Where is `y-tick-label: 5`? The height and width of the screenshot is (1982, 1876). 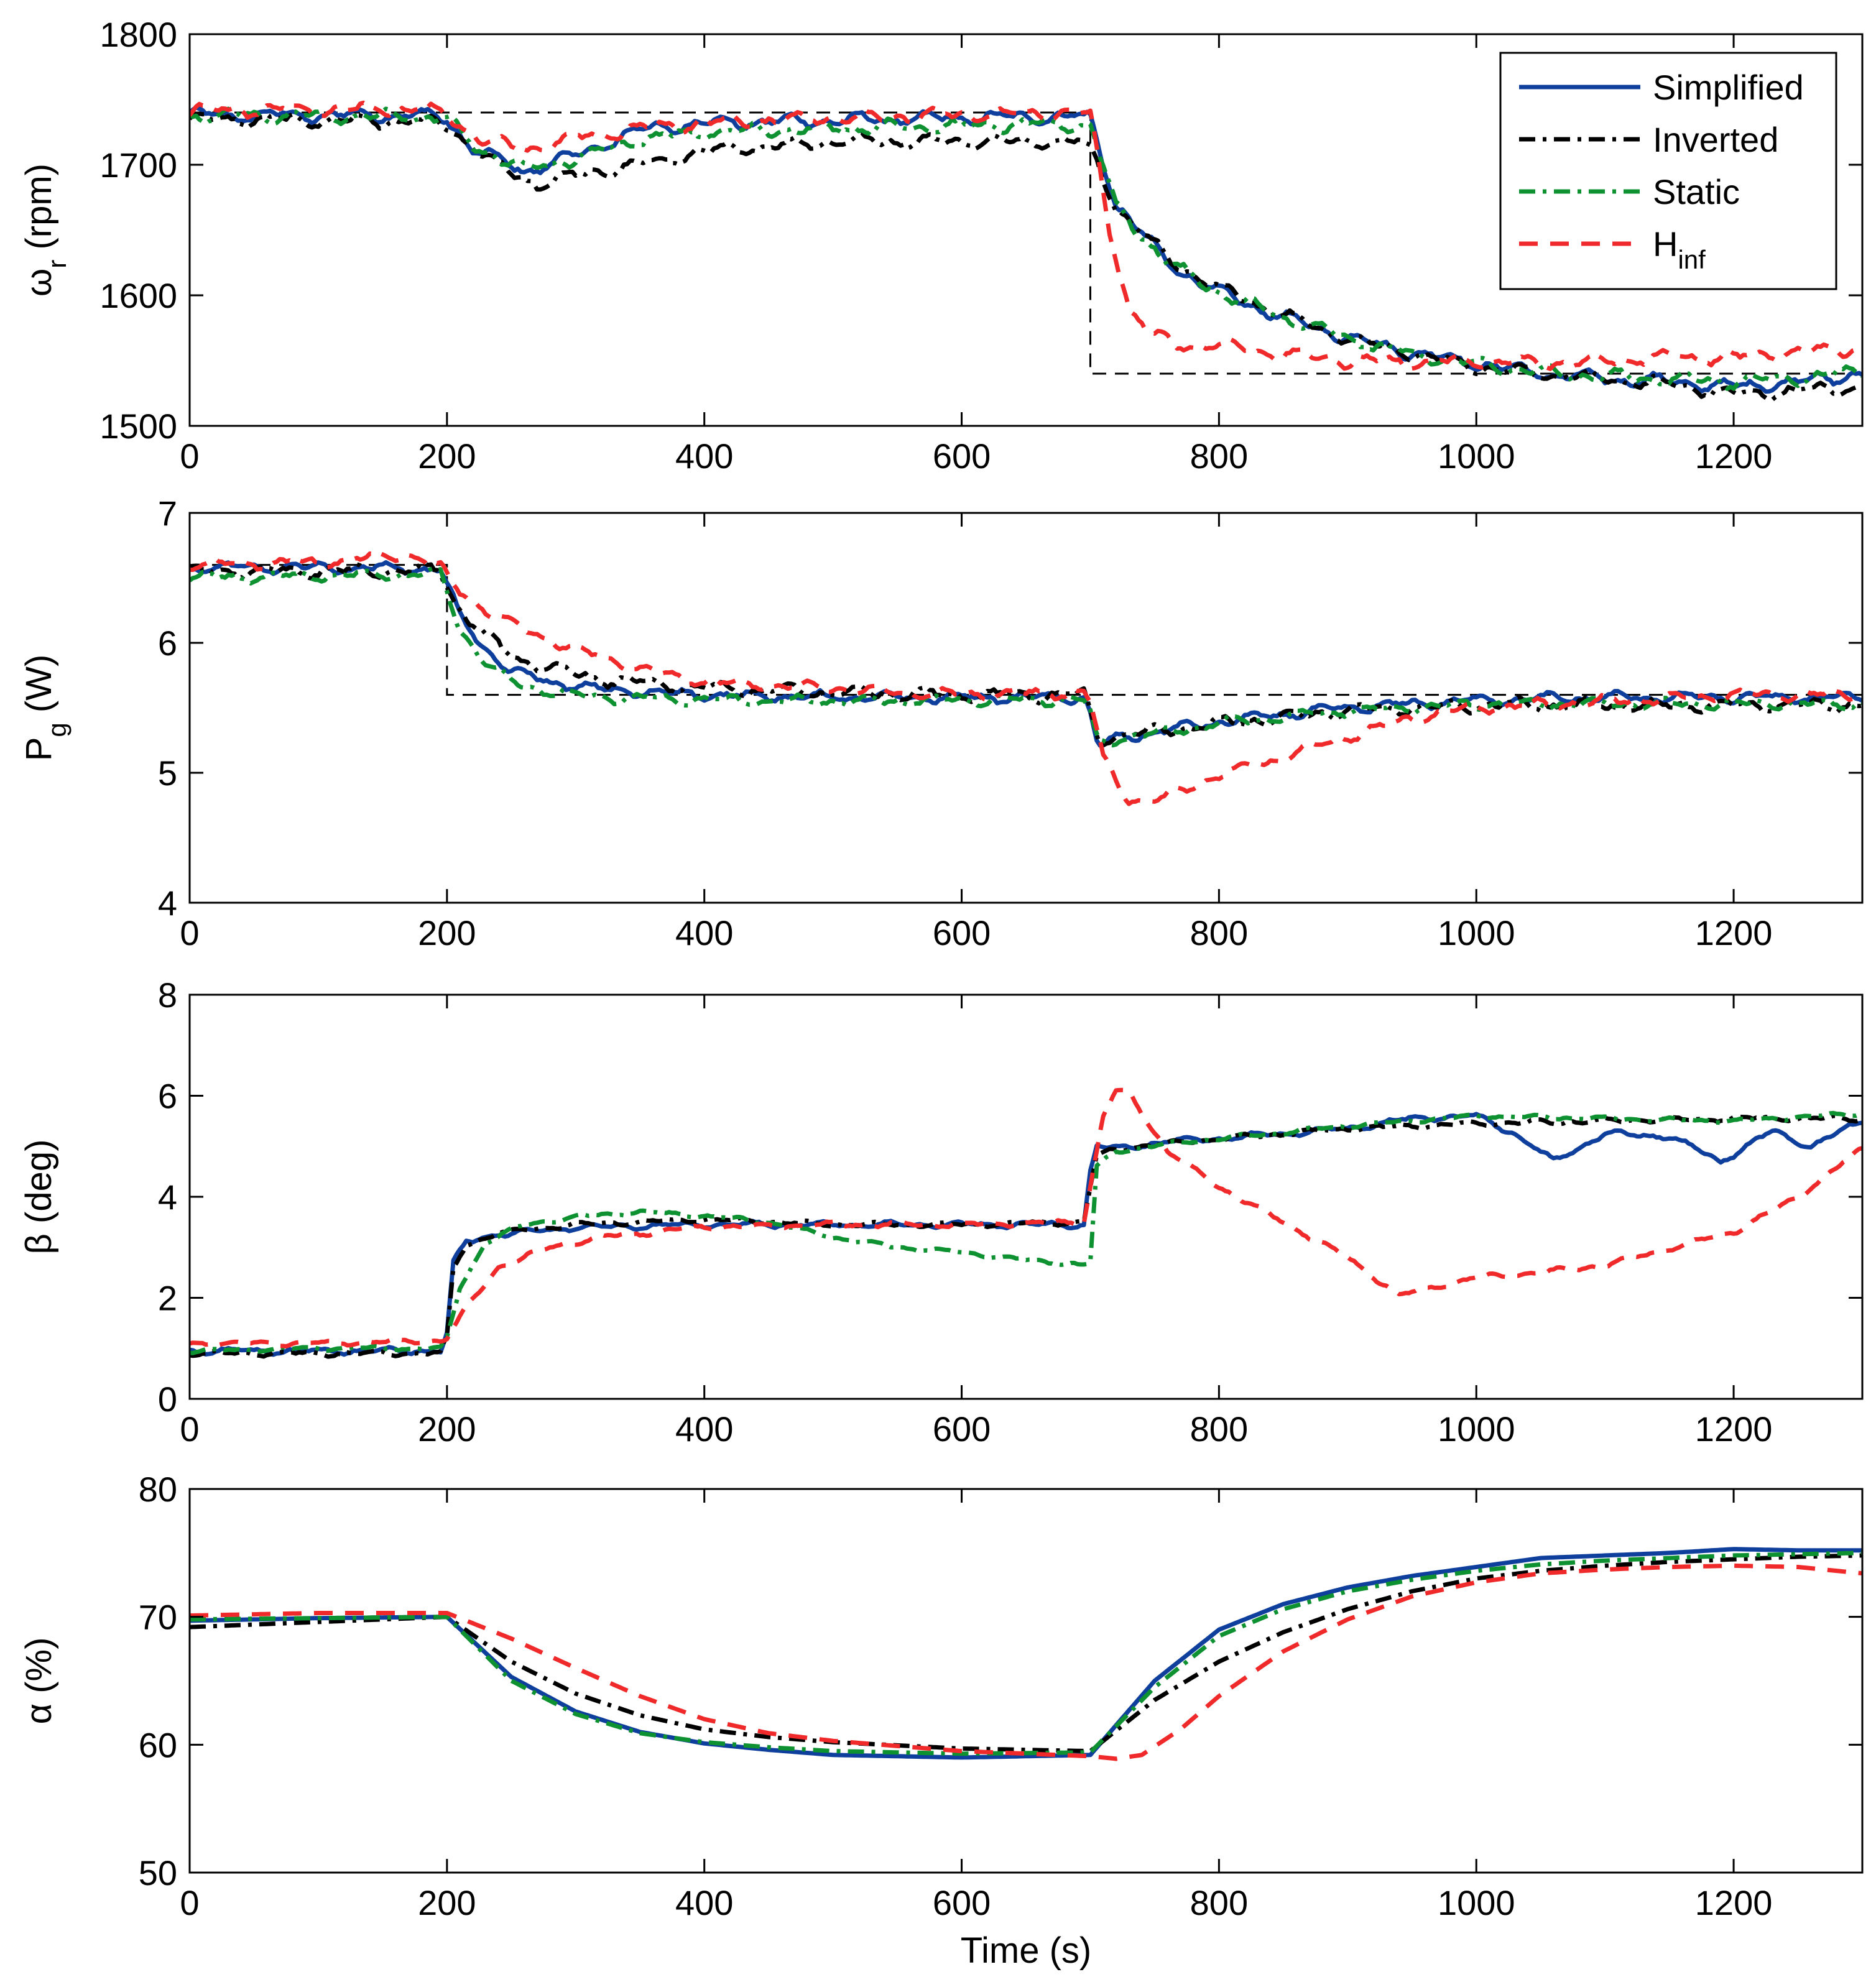 y-tick-label: 5 is located at coordinates (167, 773).